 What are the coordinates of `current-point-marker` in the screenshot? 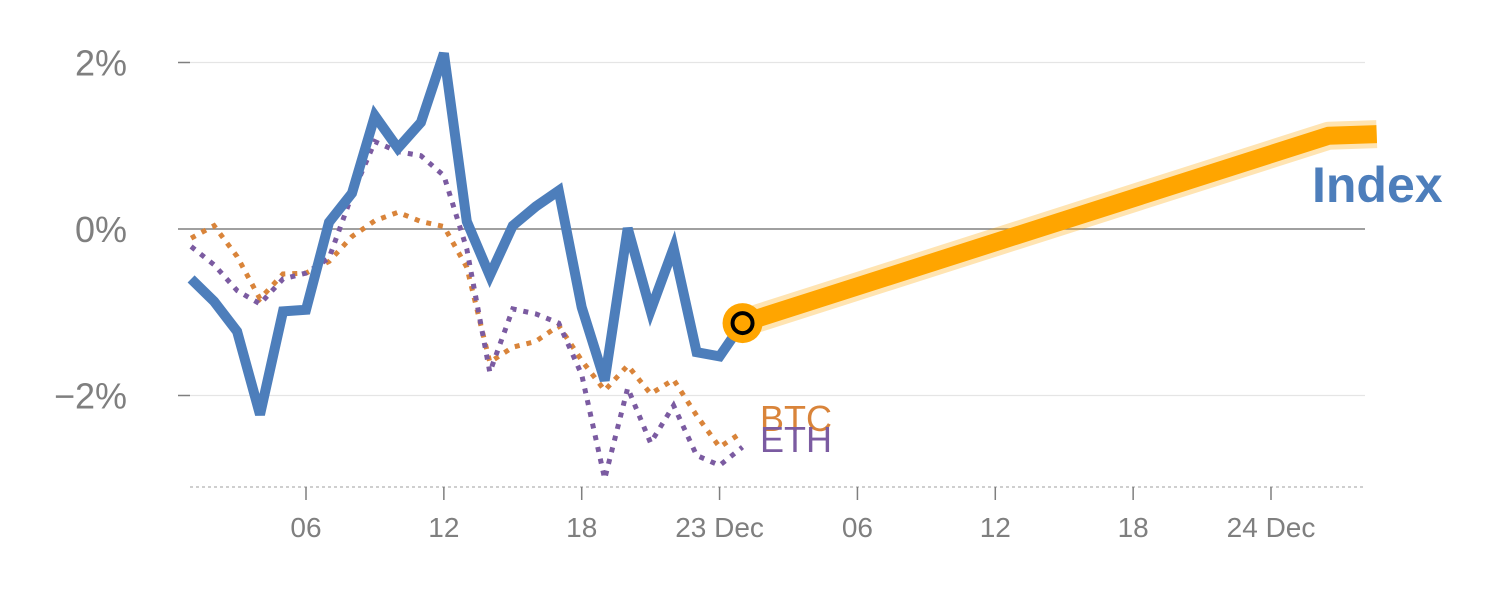 It's located at (742, 323).